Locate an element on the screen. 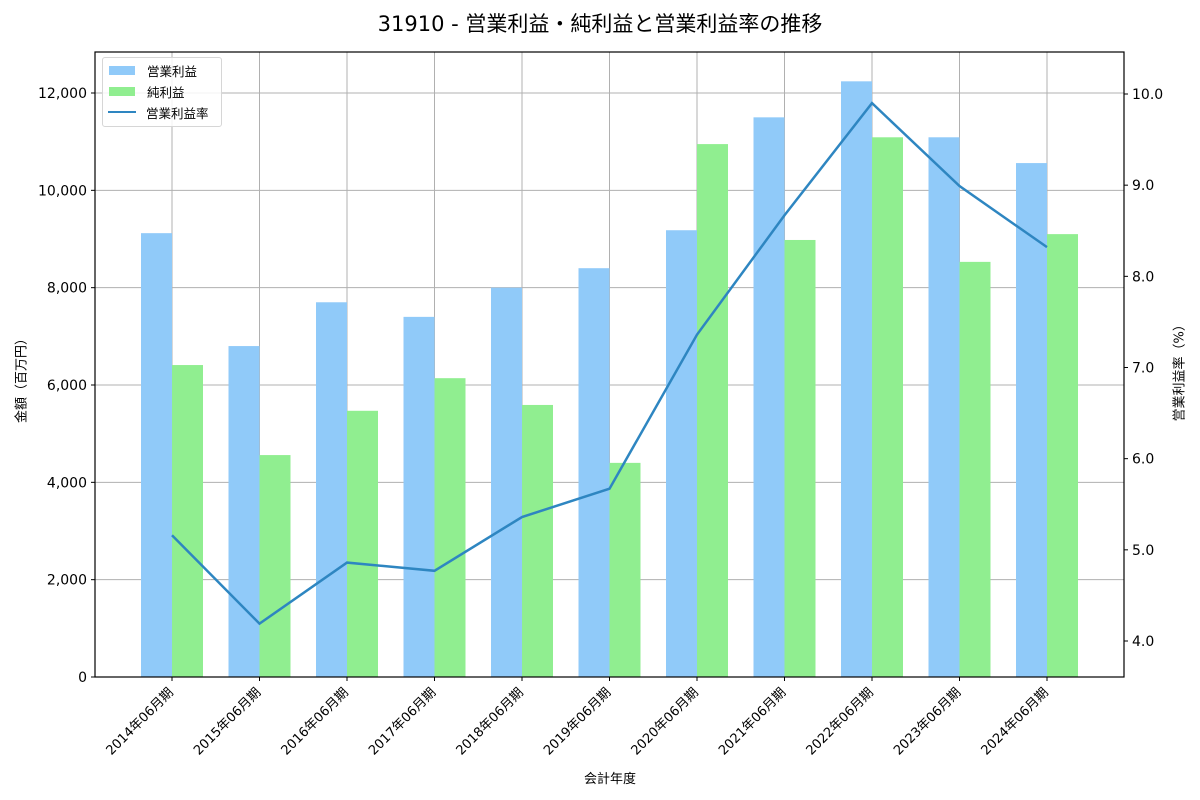 This screenshot has width=1200, height=800. y-tick-label: 6,000 is located at coordinates (67, 386).